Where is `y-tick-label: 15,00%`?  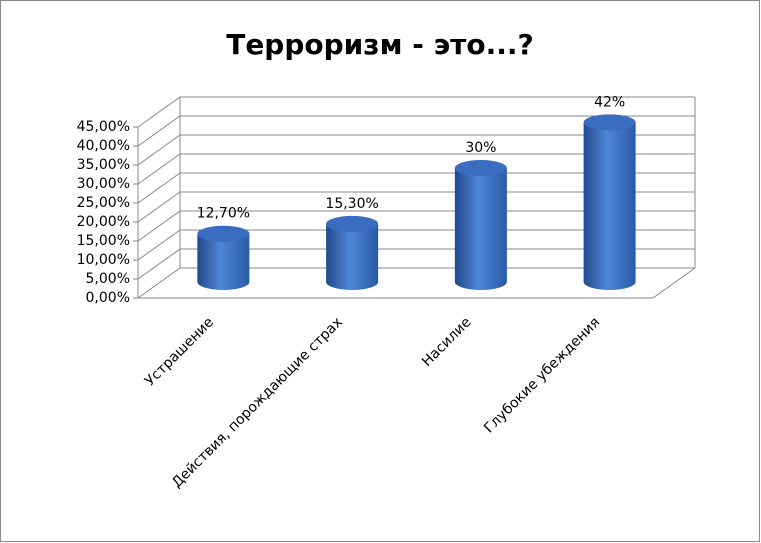
y-tick-label: 15,00% is located at coordinates (103, 241).